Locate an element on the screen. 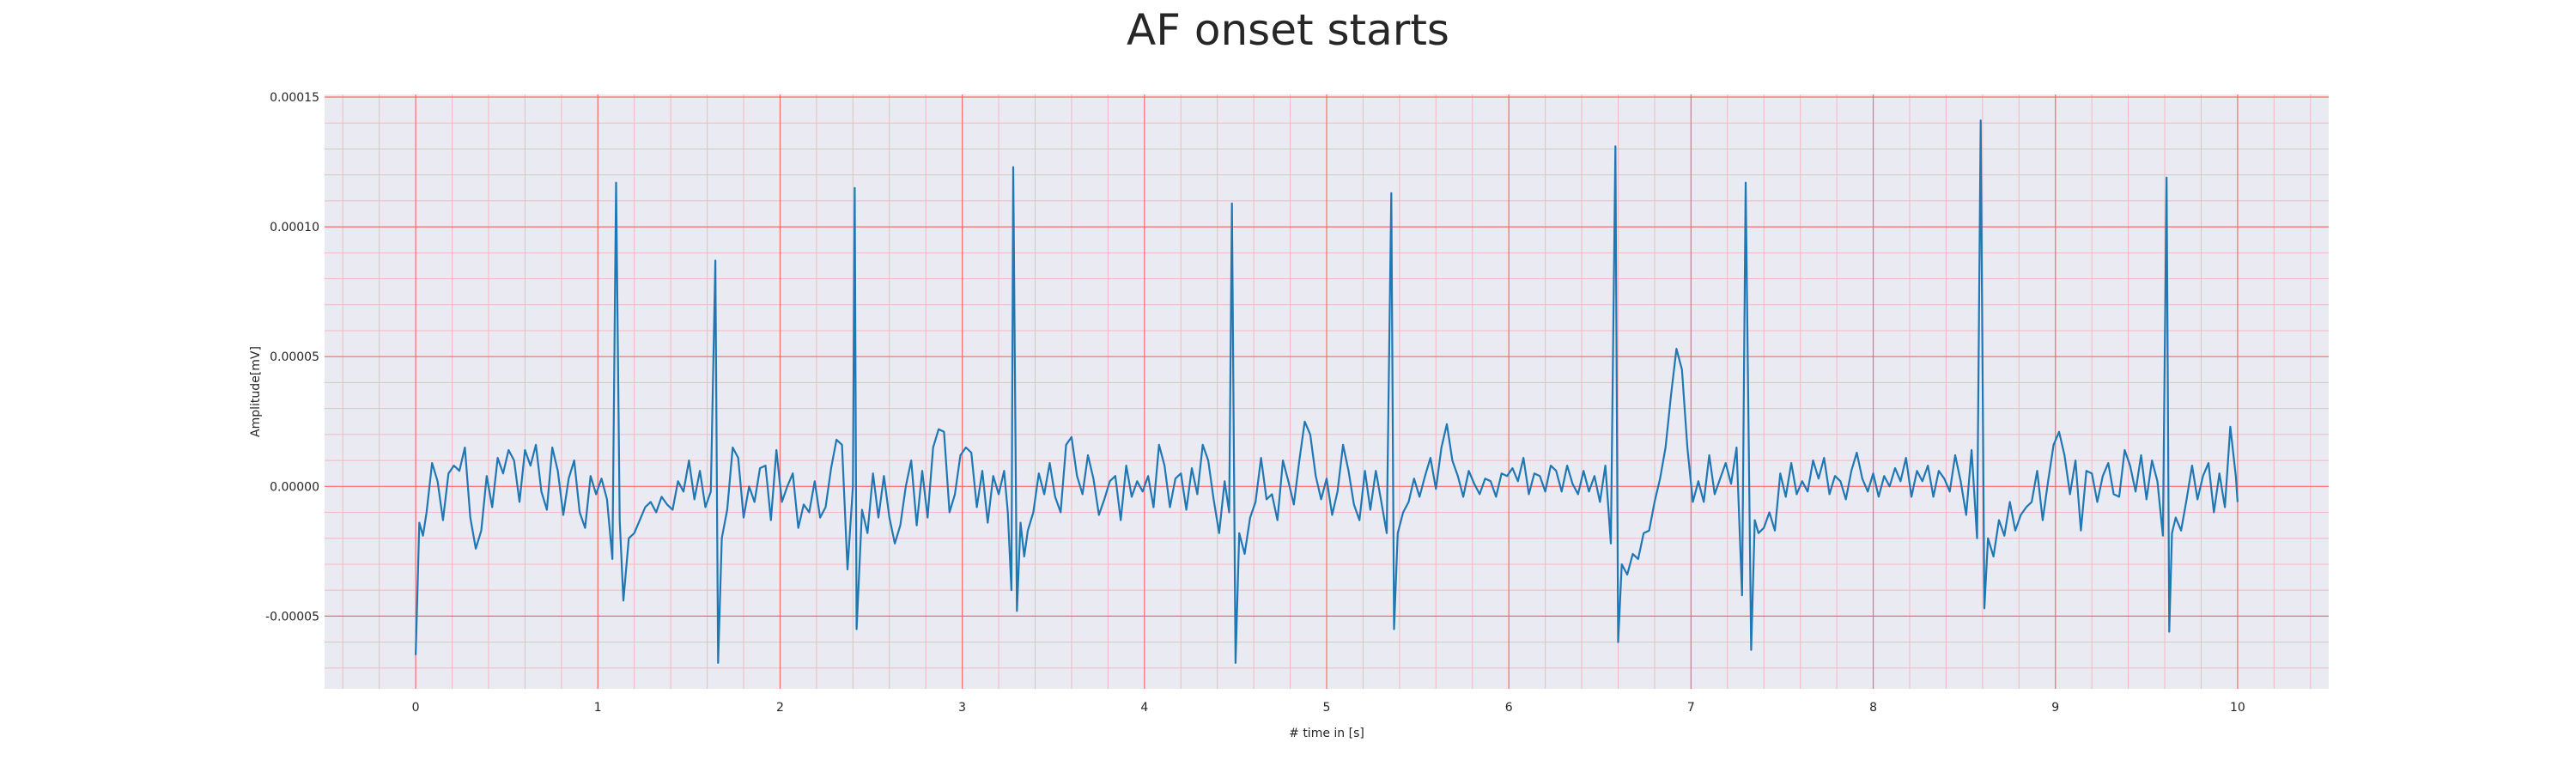 The height and width of the screenshot is (773, 2576). chart-title: AF onset starts is located at coordinates (1288, 30).